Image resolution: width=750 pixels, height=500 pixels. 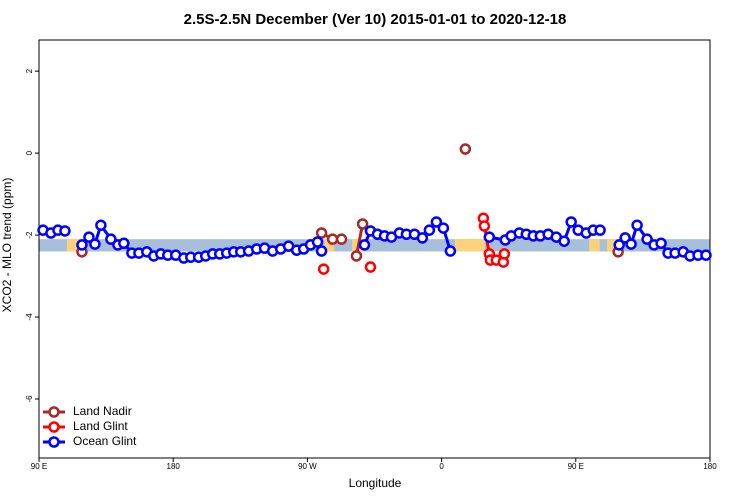 I want to click on y-tick-label: 0, so click(x=29, y=152).